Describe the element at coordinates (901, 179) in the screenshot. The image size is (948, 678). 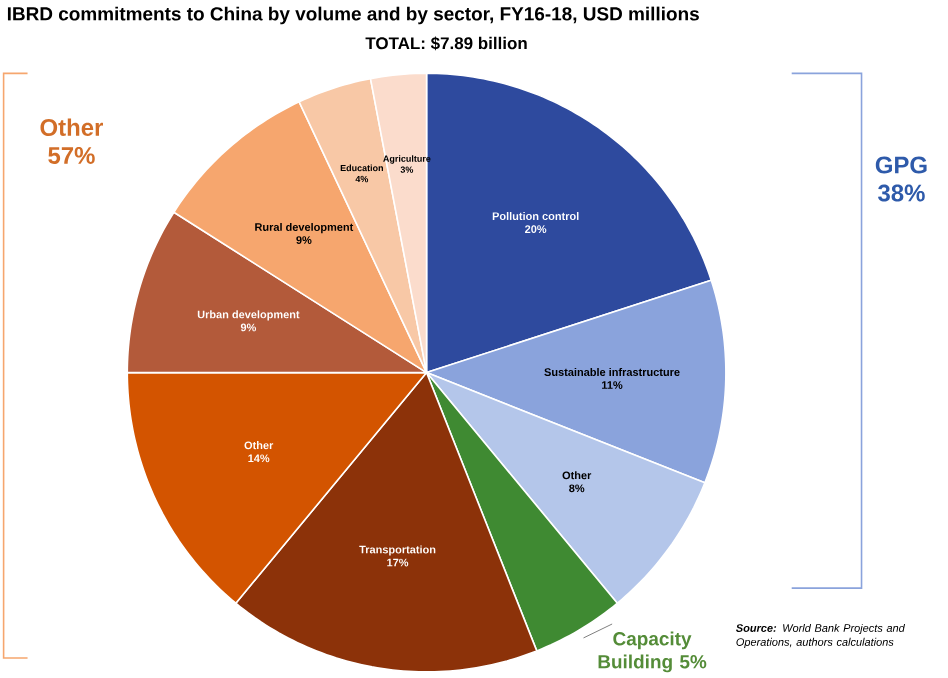
I see `text: GPG 38%` at that location.